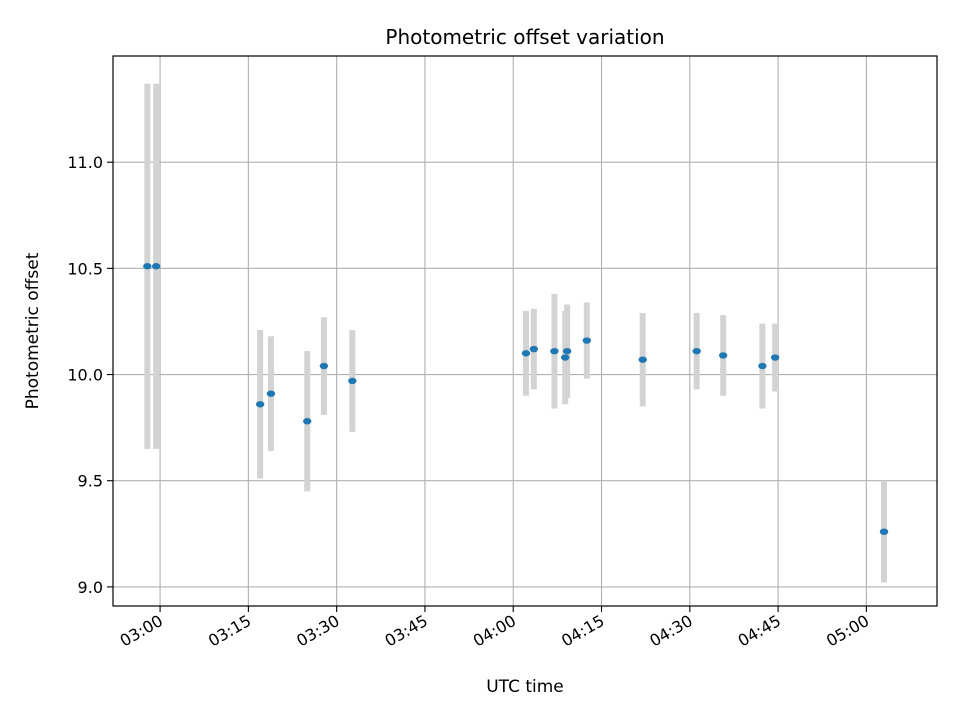 This screenshot has width=960, height=720. What do you see at coordinates (85, 268) in the screenshot?
I see `y-tick-label: 10.5` at bounding box center [85, 268].